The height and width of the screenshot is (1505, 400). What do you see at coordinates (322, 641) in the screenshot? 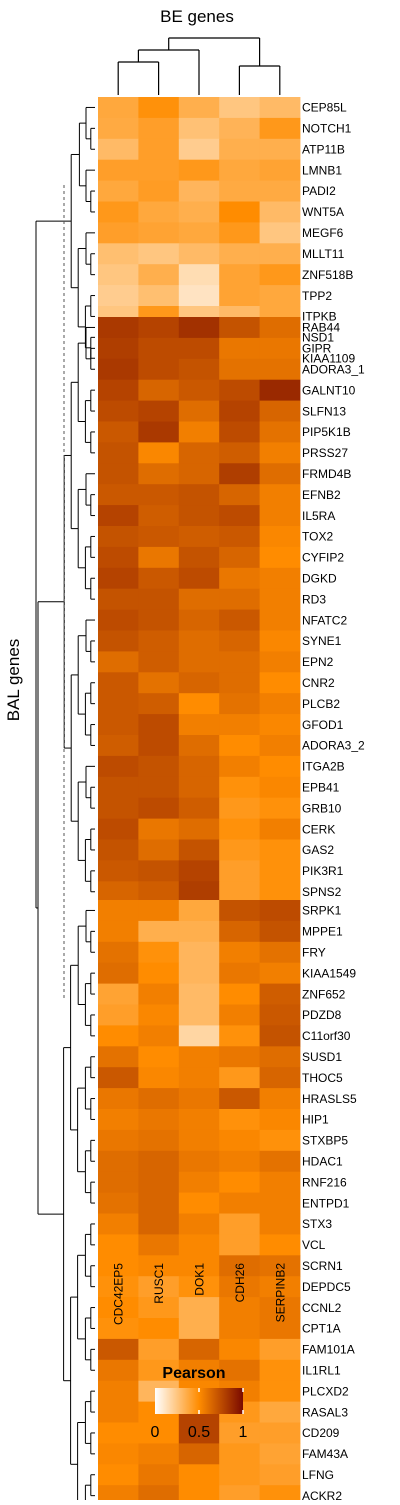
I see `row-label: SYNE1` at bounding box center [322, 641].